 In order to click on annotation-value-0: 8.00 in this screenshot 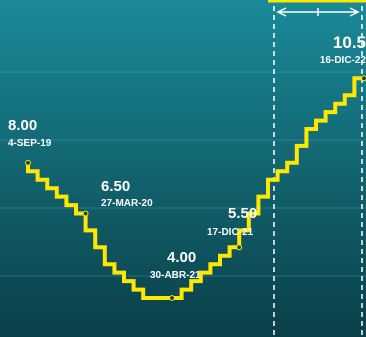, I will do `click(22, 125)`.